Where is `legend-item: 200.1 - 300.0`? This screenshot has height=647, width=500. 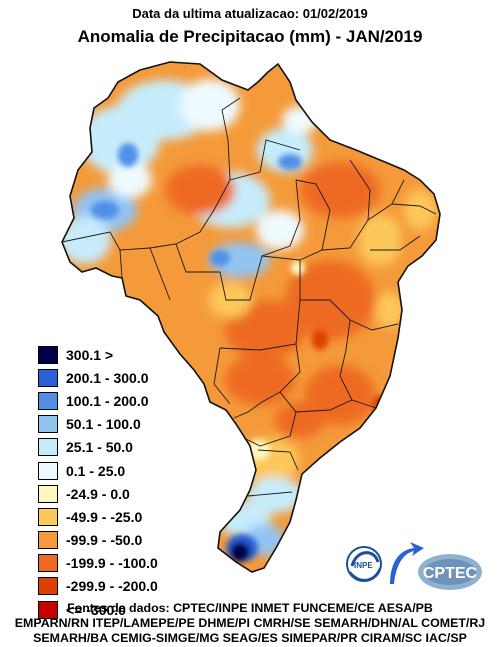 legend-item: 200.1 - 300.0 is located at coordinates (98, 377).